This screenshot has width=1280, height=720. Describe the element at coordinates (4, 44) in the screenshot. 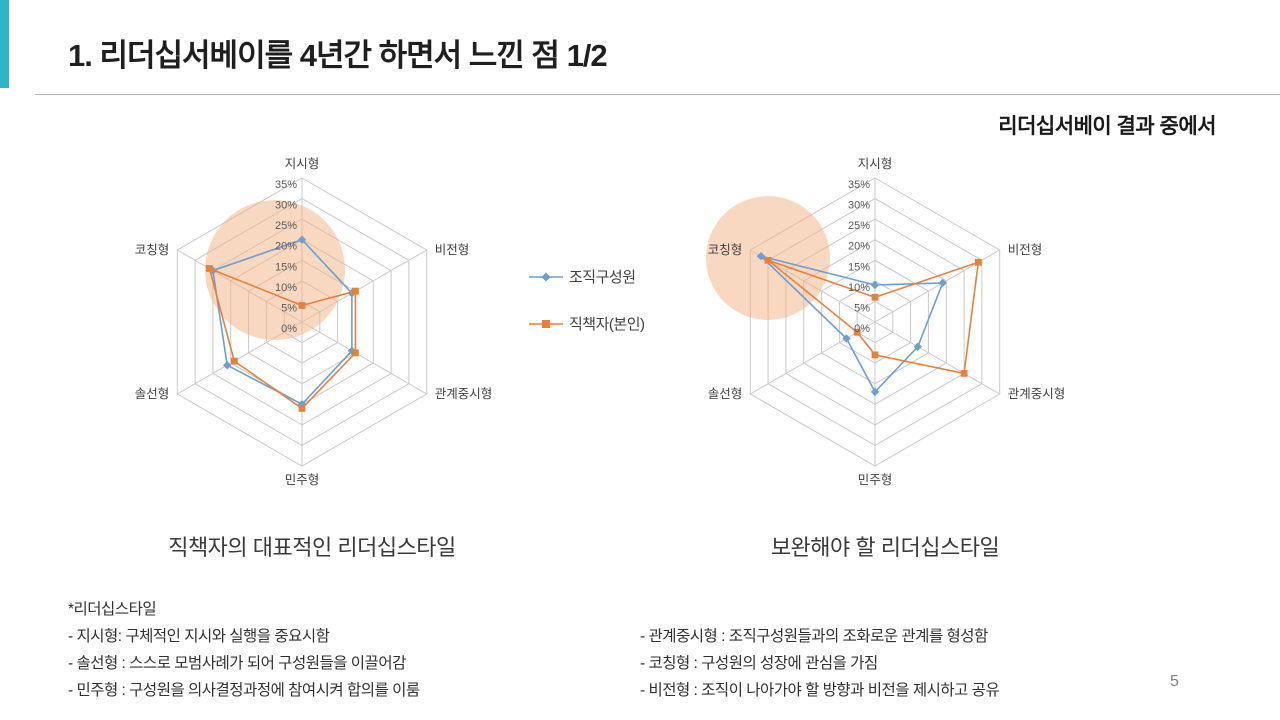

I see `accent-bar` at that location.